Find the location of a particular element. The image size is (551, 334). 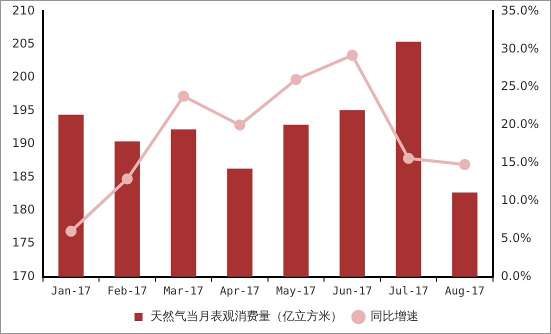

y-tick-label: 185 is located at coordinates (23, 176).